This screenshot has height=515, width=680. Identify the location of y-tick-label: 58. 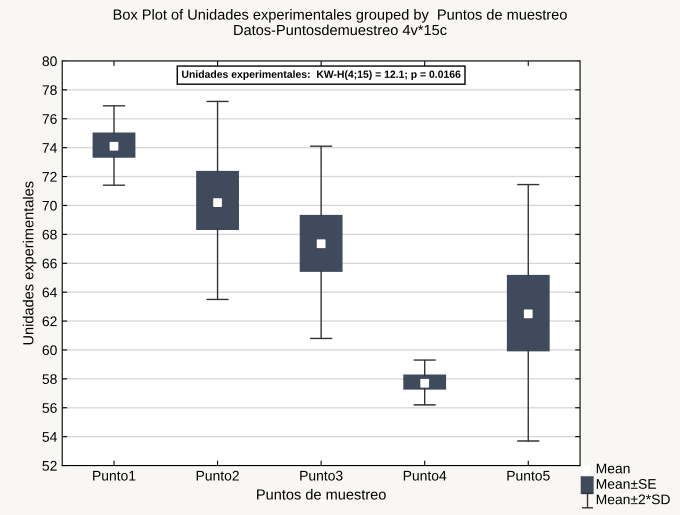
(49, 379).